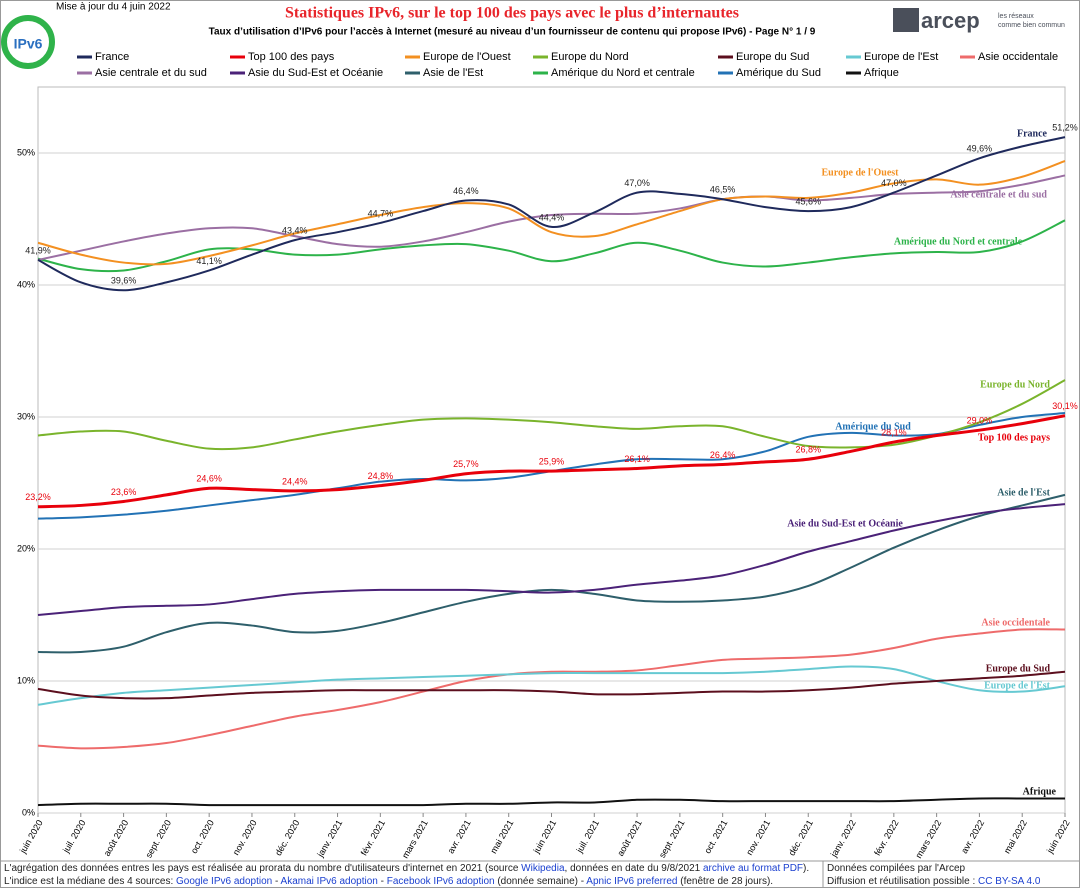  I want to click on data-label: 25,7%, so click(466, 464).